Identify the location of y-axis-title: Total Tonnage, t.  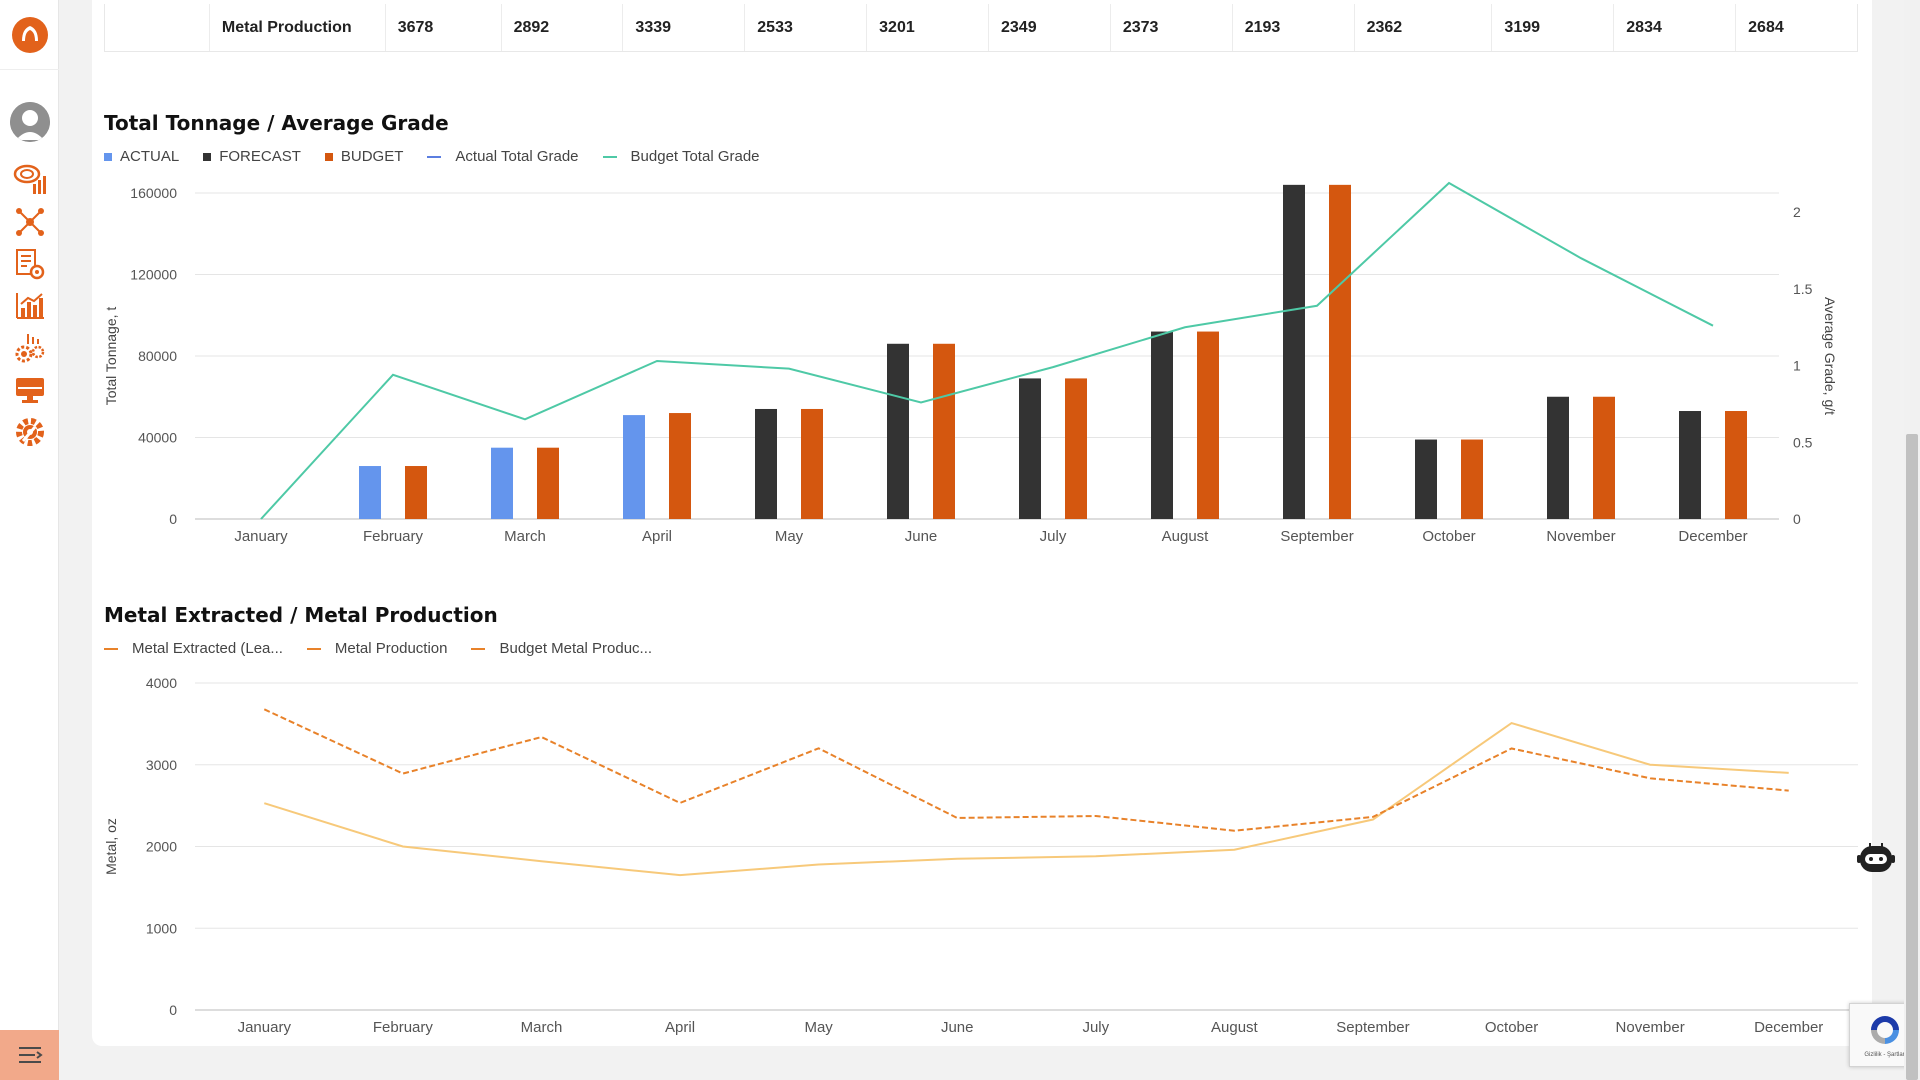
(111, 356).